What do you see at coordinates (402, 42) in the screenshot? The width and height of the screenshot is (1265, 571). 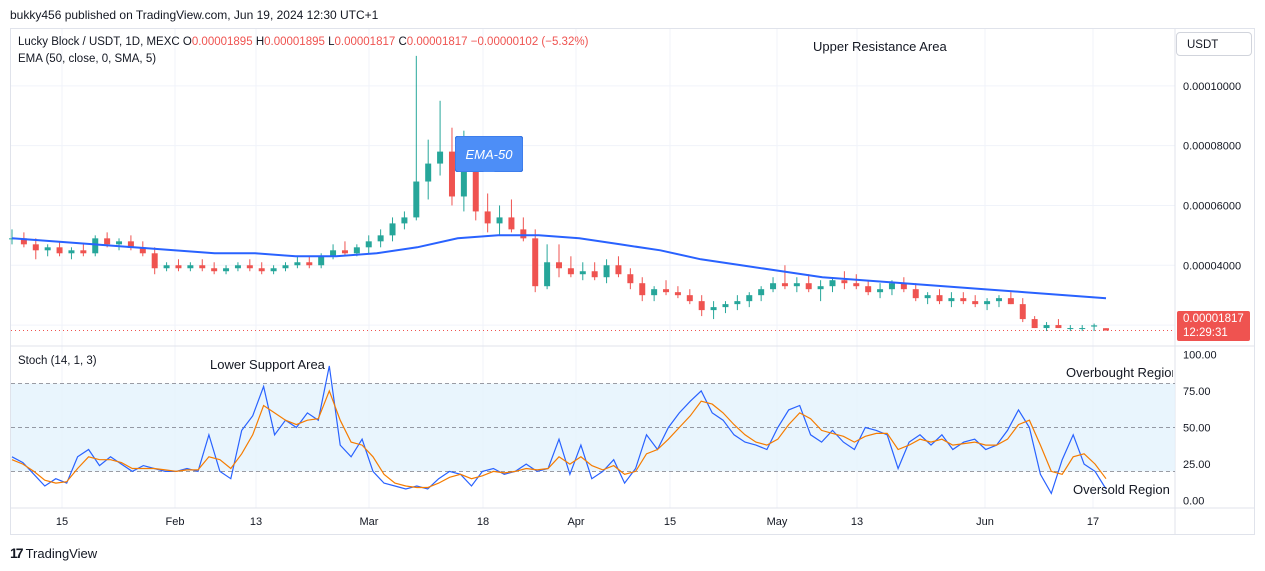 I see `close-label: C` at bounding box center [402, 42].